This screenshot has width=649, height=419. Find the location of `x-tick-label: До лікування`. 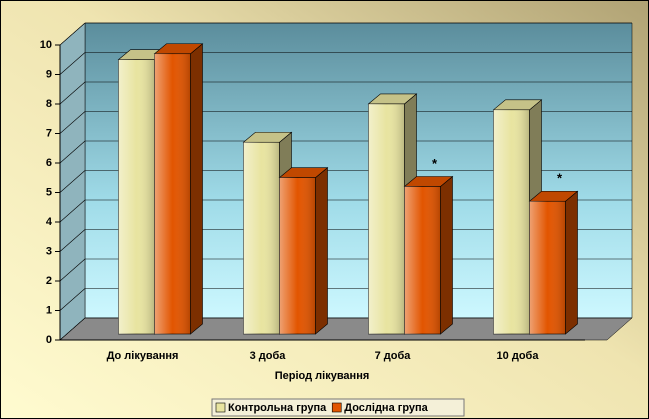

x-tick-label: До лікування is located at coordinates (143, 356).